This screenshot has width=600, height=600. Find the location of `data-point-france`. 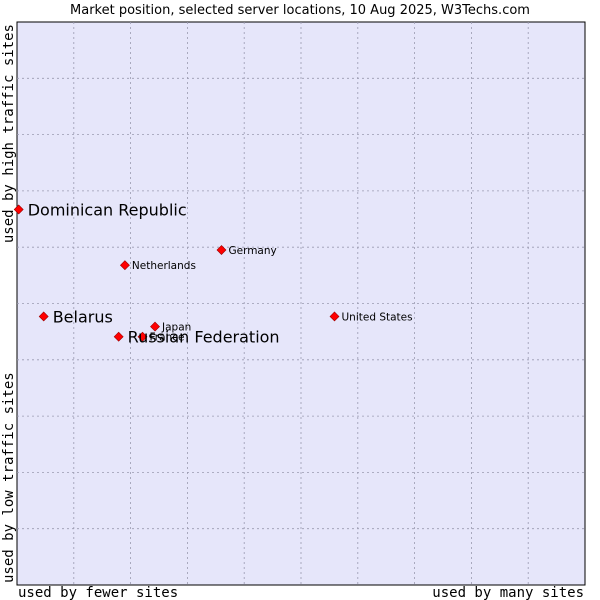

data-point-france is located at coordinates (142, 336).